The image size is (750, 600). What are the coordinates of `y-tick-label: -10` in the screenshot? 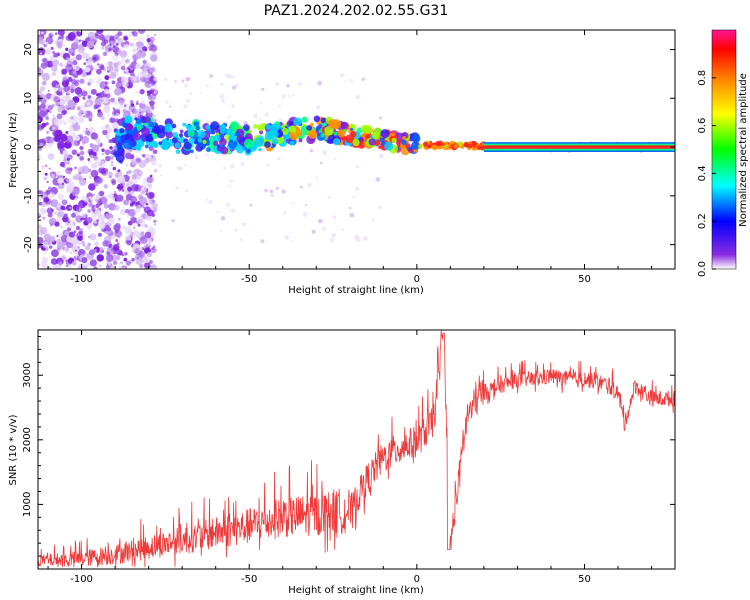 It's located at (28, 196).